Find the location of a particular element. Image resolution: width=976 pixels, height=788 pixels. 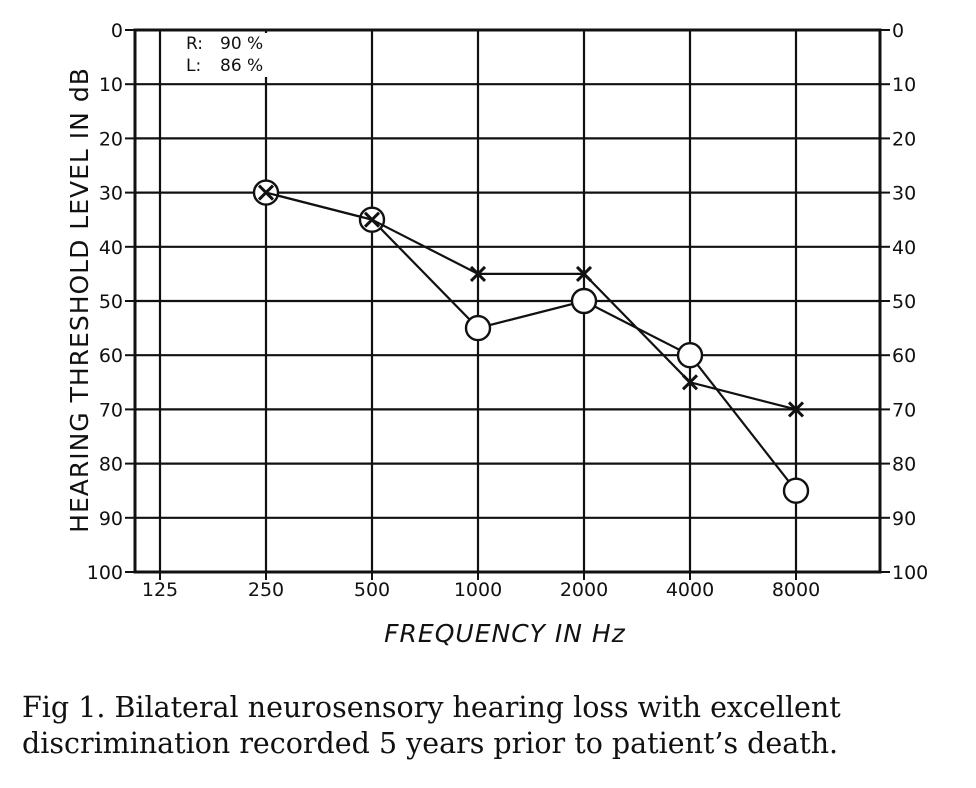

y-tick-label: 10 is located at coordinates (111, 85).